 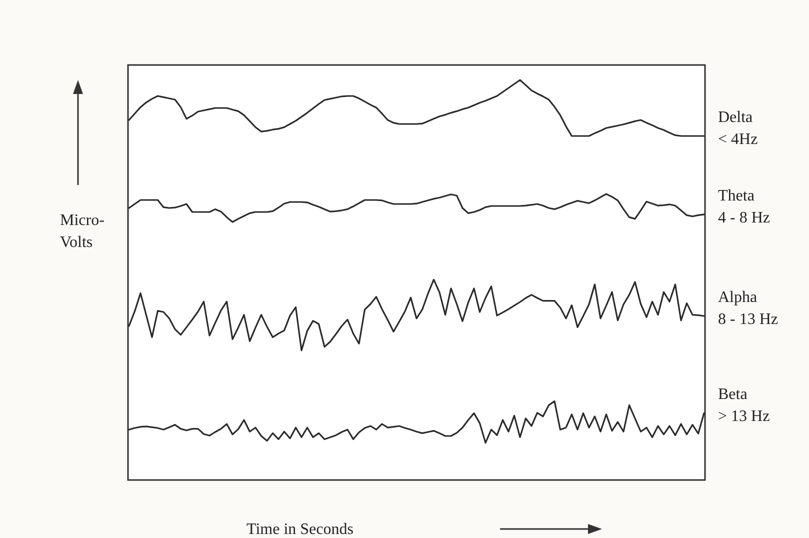 What do you see at coordinates (738, 128) in the screenshot?
I see `series-label: Delta < 4Hz` at bounding box center [738, 128].